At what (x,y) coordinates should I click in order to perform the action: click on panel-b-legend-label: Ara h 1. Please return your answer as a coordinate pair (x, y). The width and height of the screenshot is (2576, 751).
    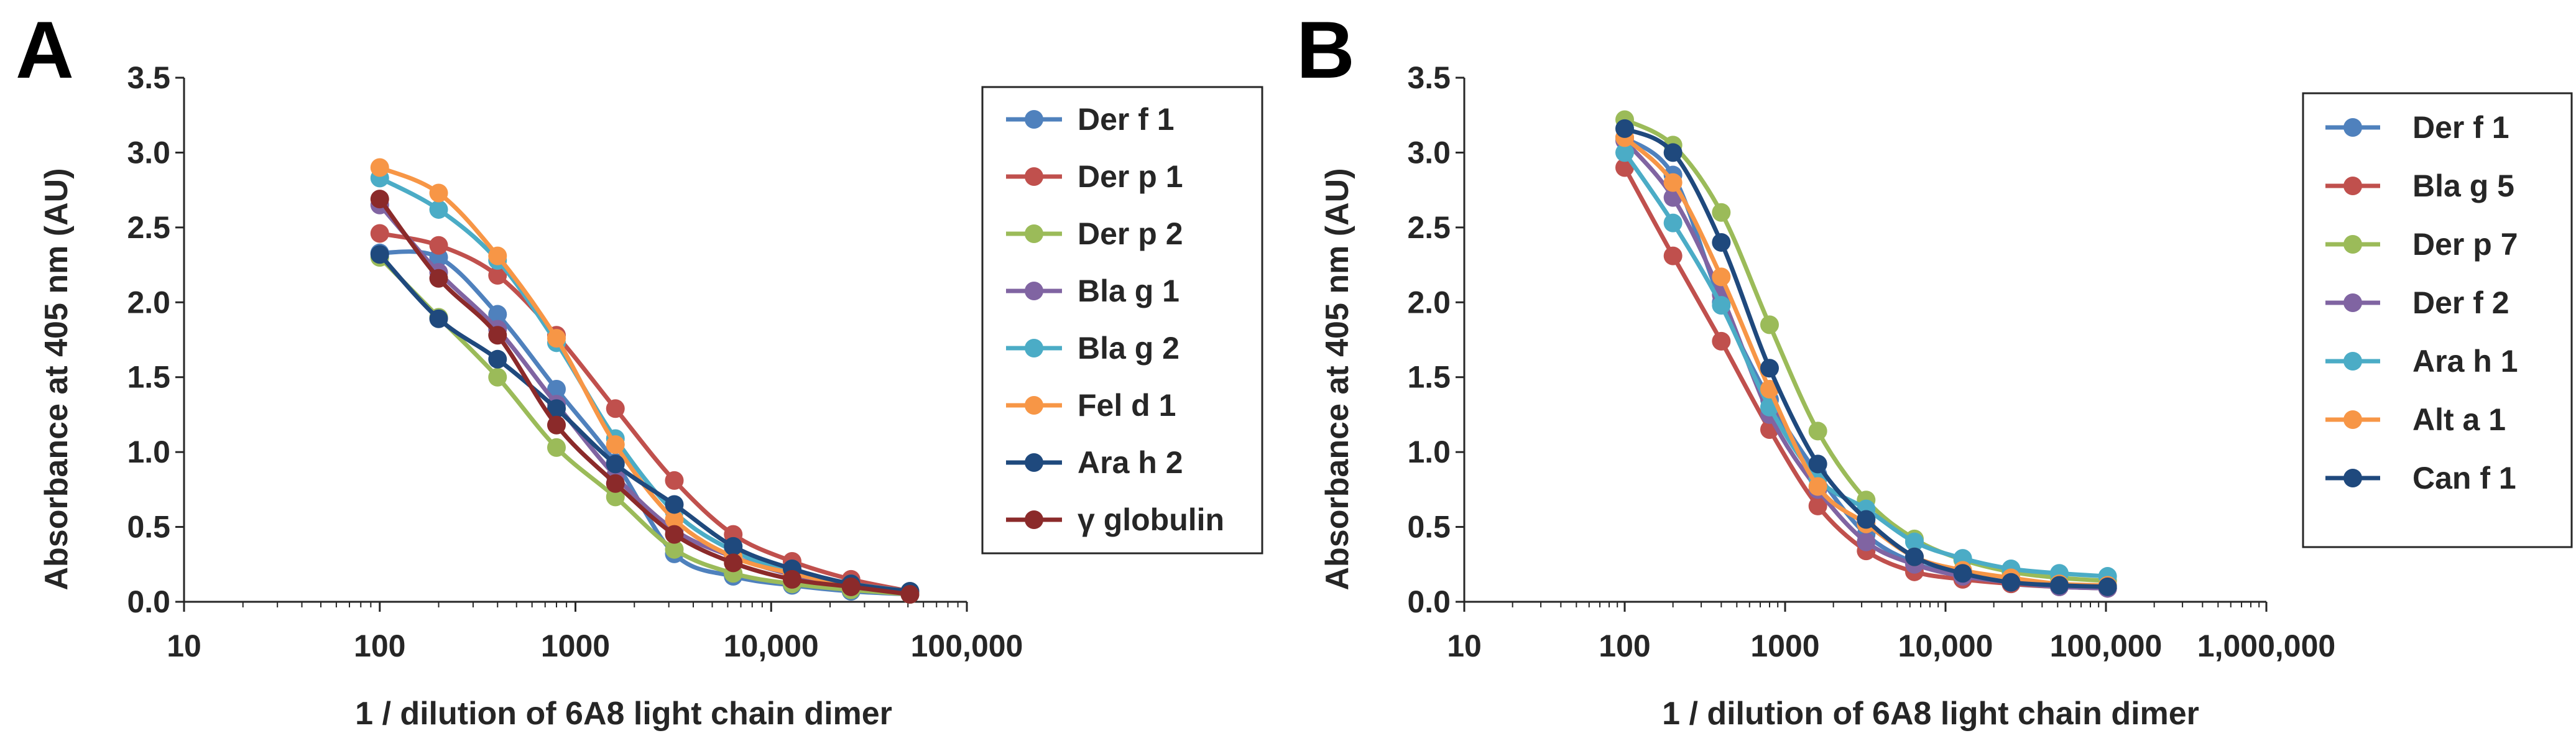
    Looking at the image, I should click on (2465, 361).